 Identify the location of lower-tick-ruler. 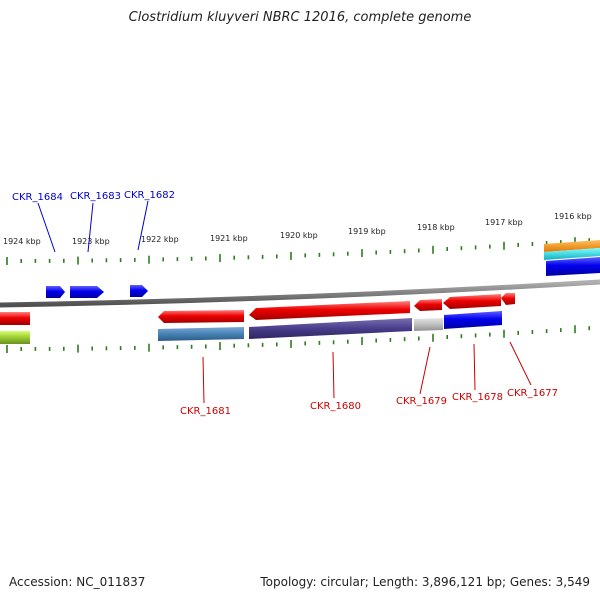
(298, 339).